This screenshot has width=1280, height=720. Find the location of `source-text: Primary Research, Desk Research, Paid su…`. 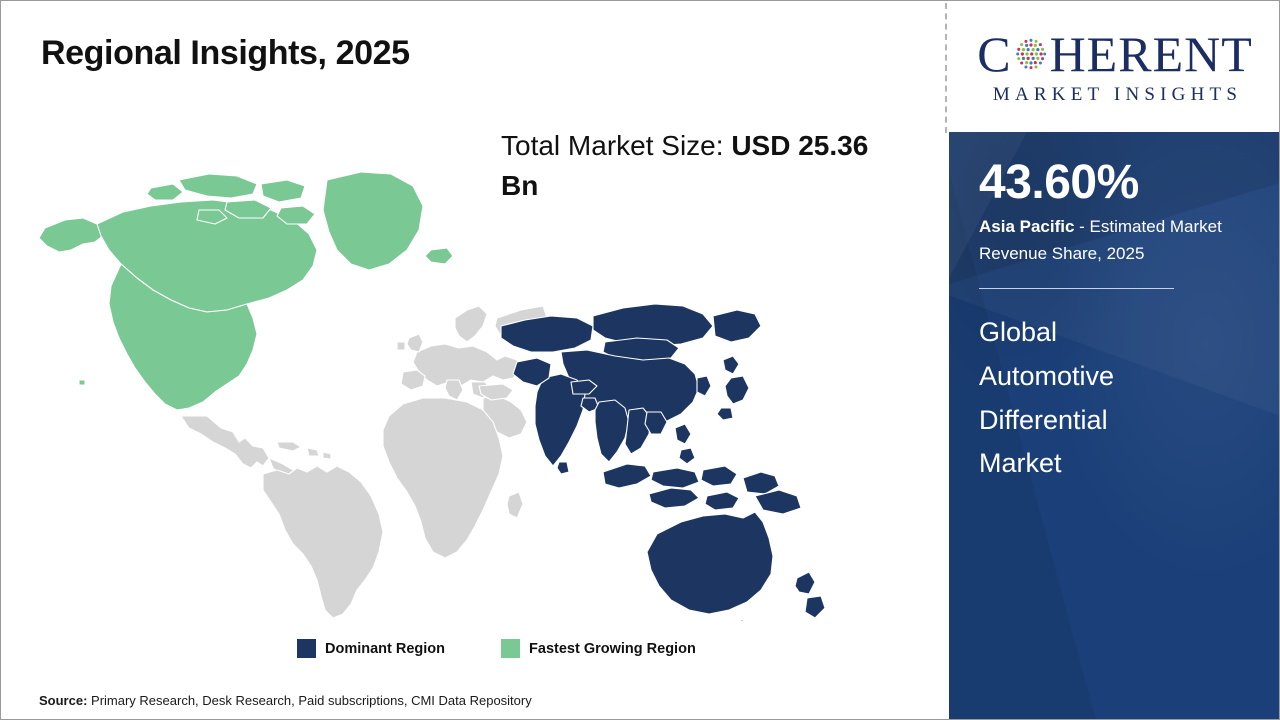

source-text: Primary Research, Desk Research, Paid su… is located at coordinates (309, 700).